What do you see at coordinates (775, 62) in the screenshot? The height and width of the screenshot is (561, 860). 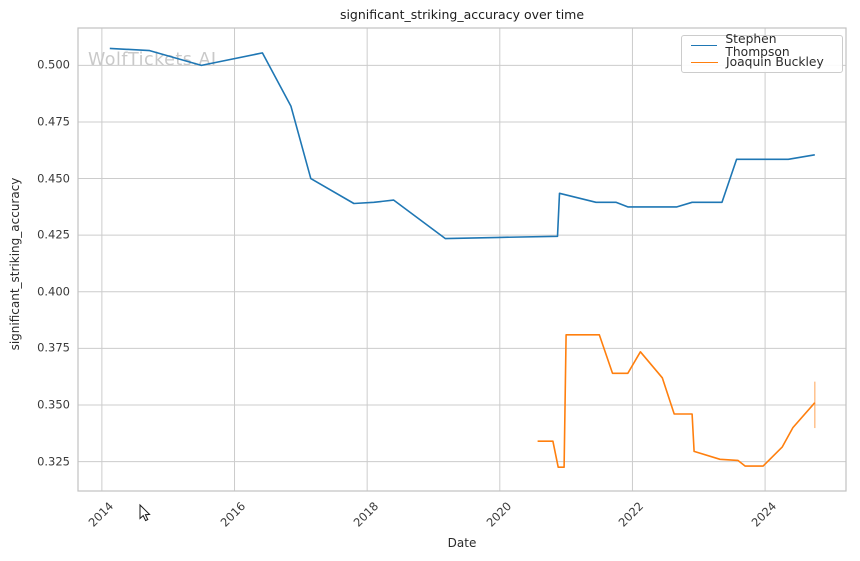 I see `legend-label: Joaquin Buckley` at bounding box center [775, 62].